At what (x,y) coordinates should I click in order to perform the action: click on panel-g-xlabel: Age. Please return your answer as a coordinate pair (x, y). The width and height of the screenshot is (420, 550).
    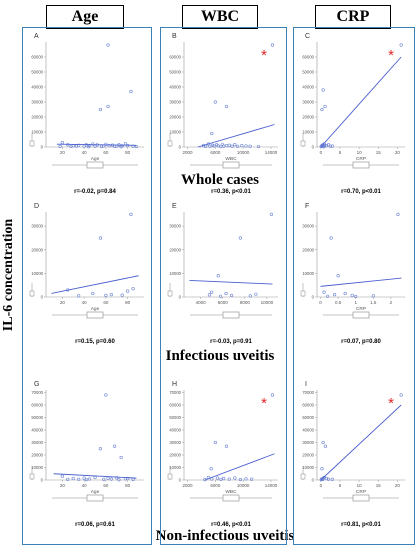
    Looking at the image, I should click on (95, 492).